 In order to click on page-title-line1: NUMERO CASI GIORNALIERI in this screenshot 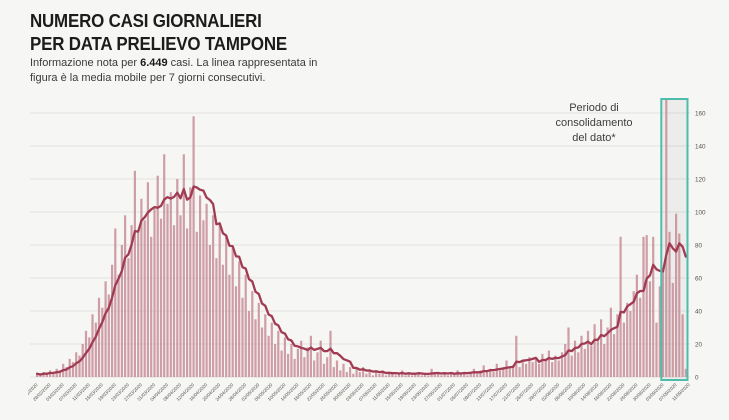, I will do `click(146, 21)`.